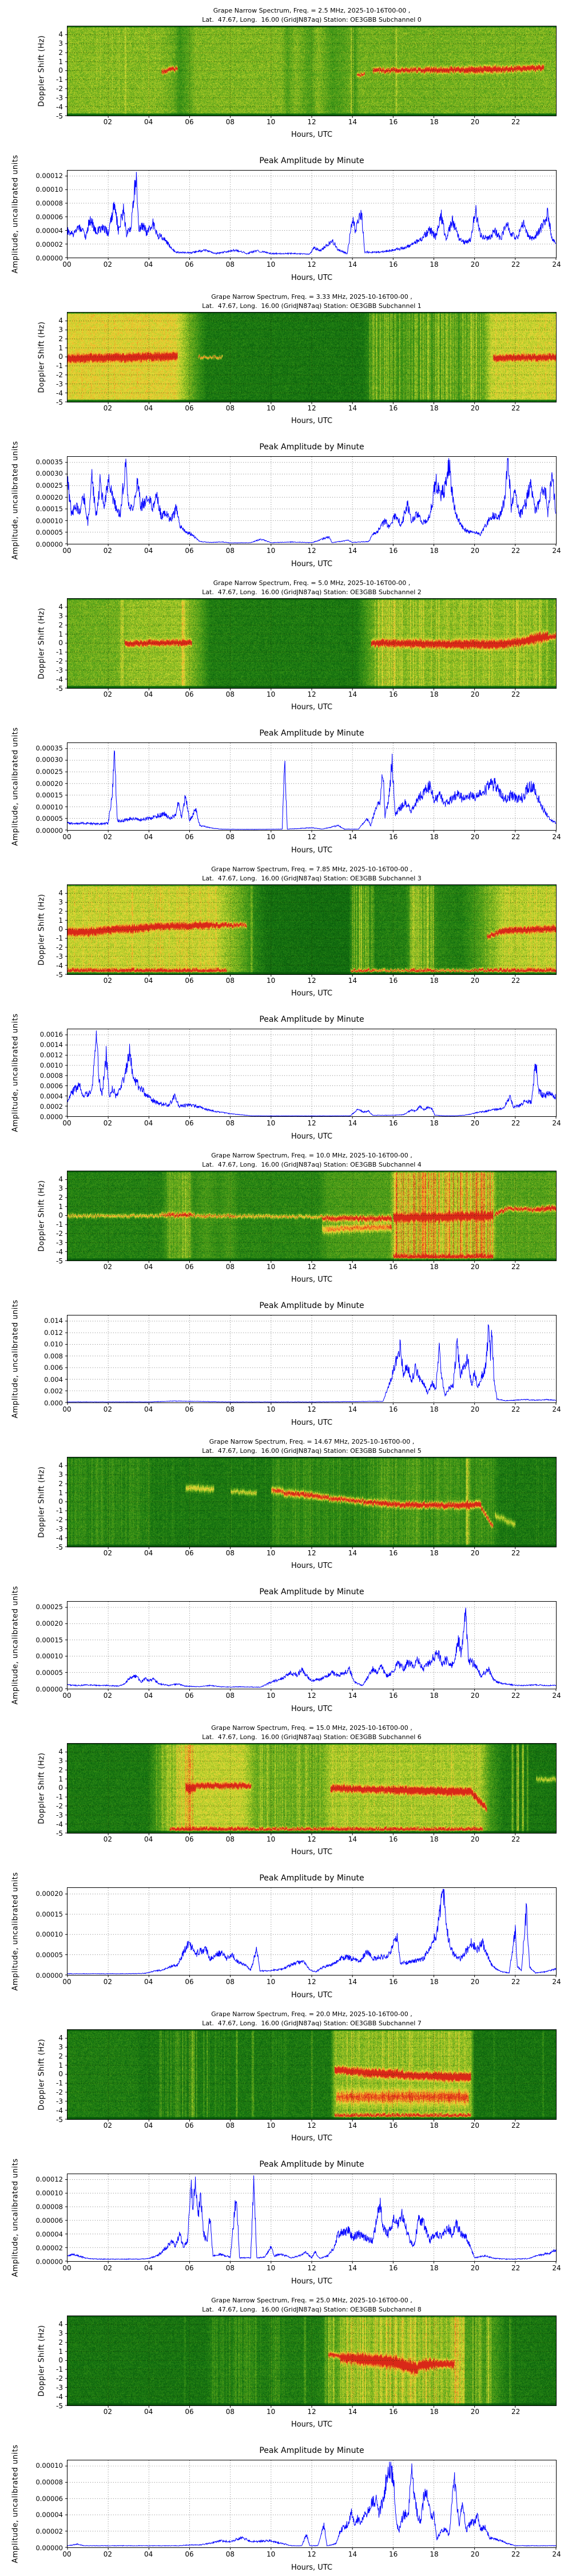  Describe the element at coordinates (60, 2333) in the screenshot. I see `doppler-tick-label: 3` at that location.